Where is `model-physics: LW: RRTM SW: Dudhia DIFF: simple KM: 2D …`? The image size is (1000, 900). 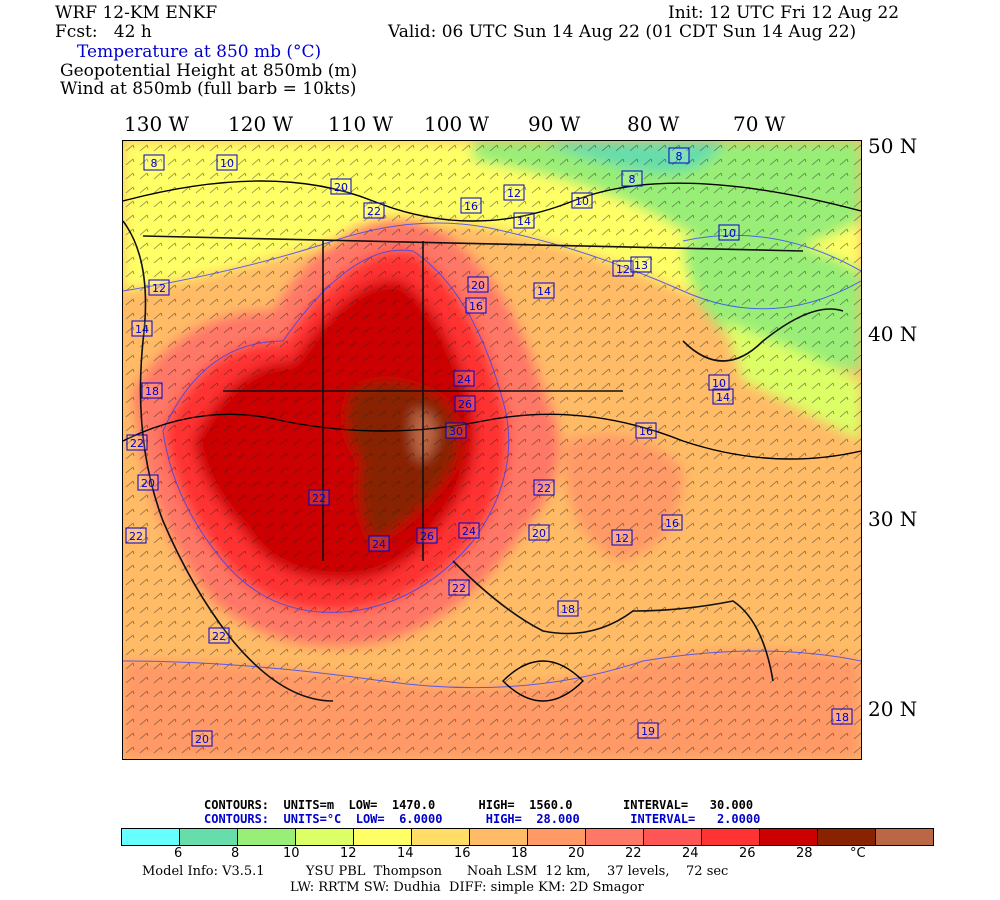 model-physics: LW: RRTM SW: Dudhia DIFF: simple KM: 2D … is located at coordinates (467, 887).